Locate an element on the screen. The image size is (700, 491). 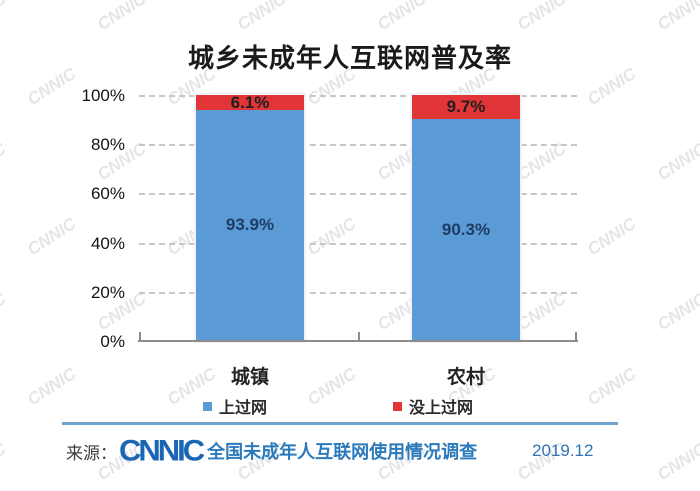
x-axis-line is located at coordinates (358, 341).